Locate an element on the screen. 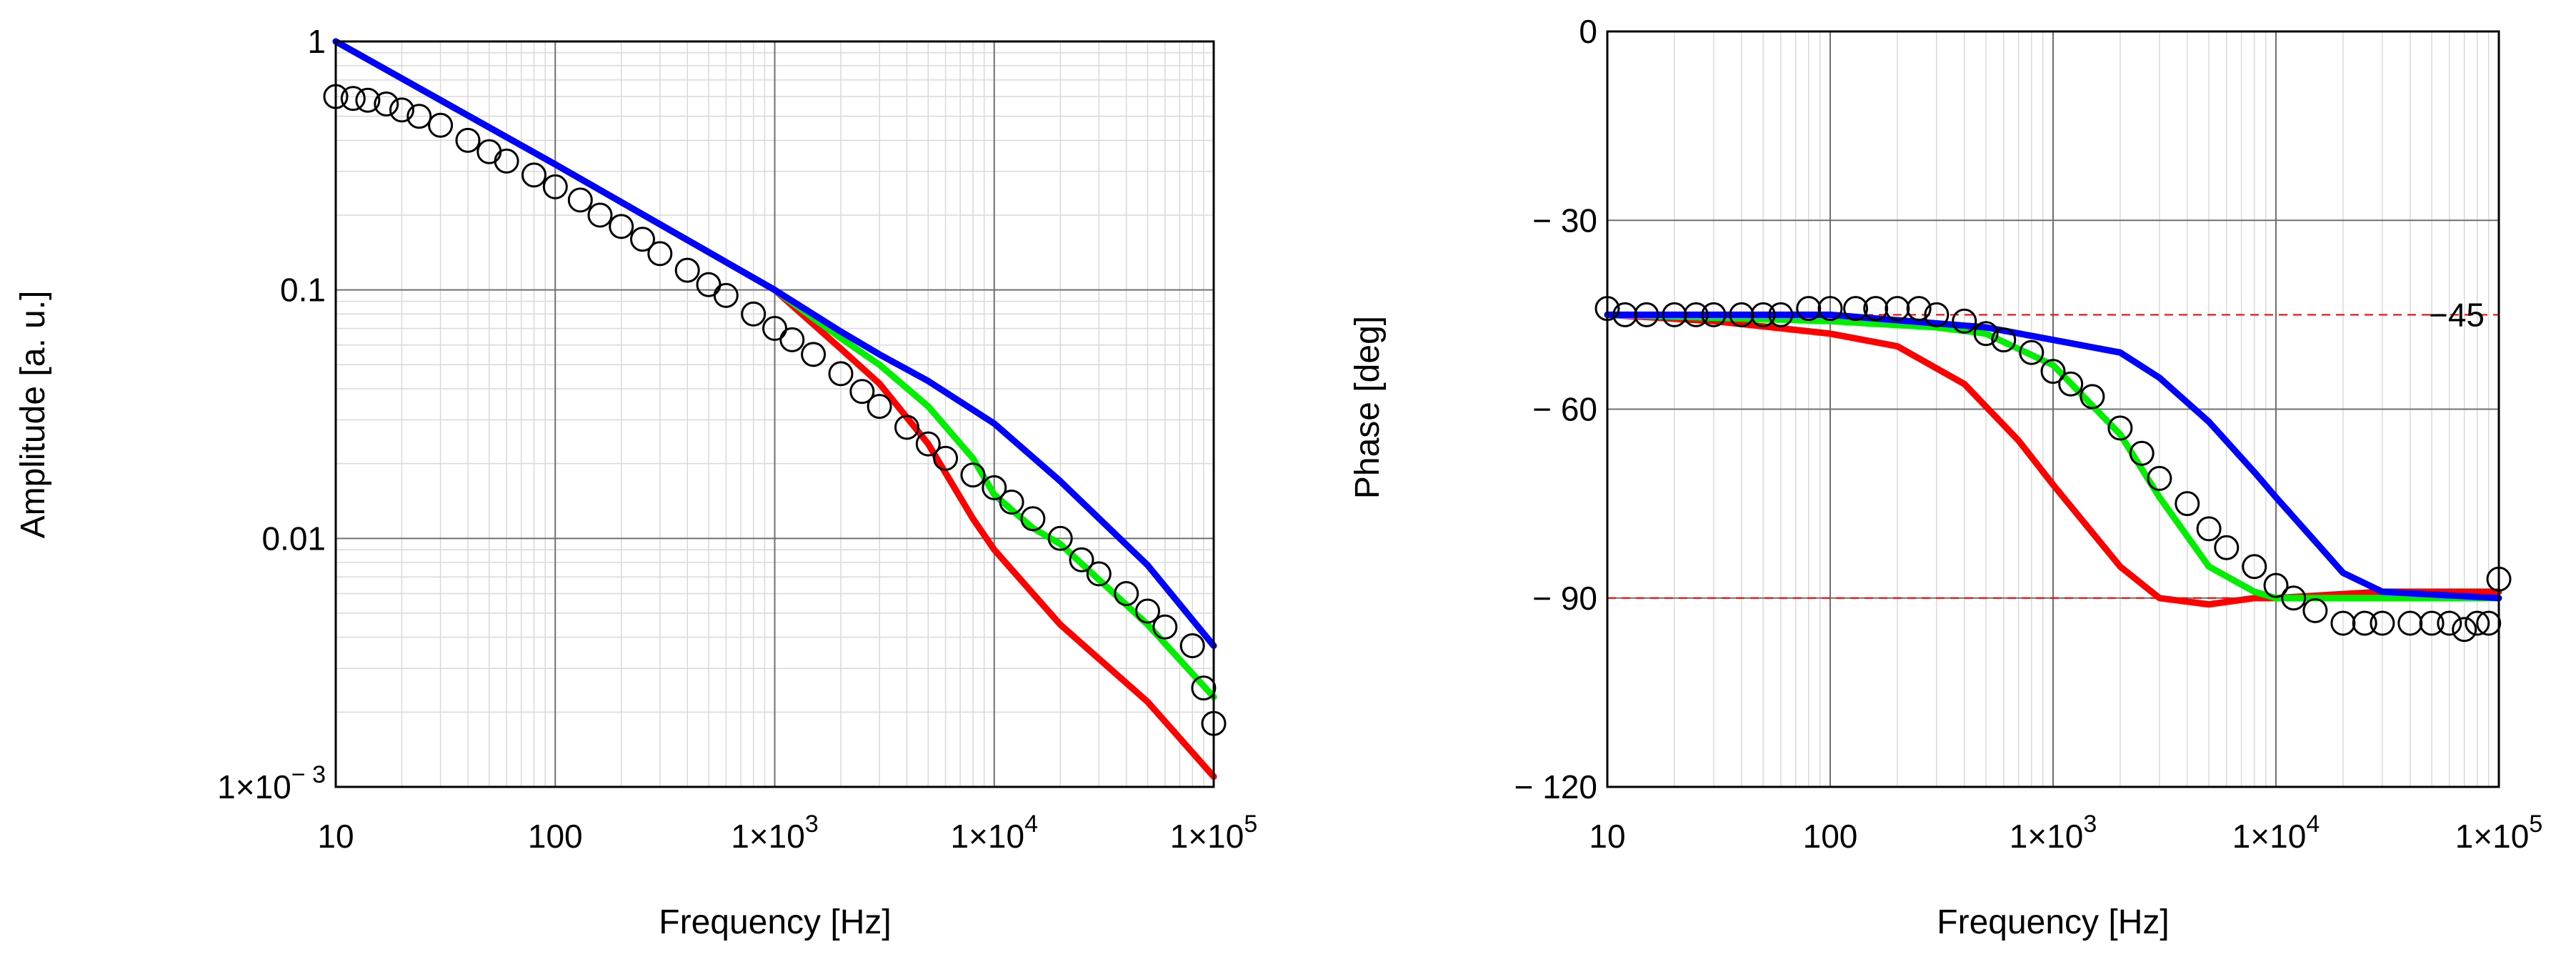  phase-reference-line-label: −45 is located at coordinates (2457, 314).